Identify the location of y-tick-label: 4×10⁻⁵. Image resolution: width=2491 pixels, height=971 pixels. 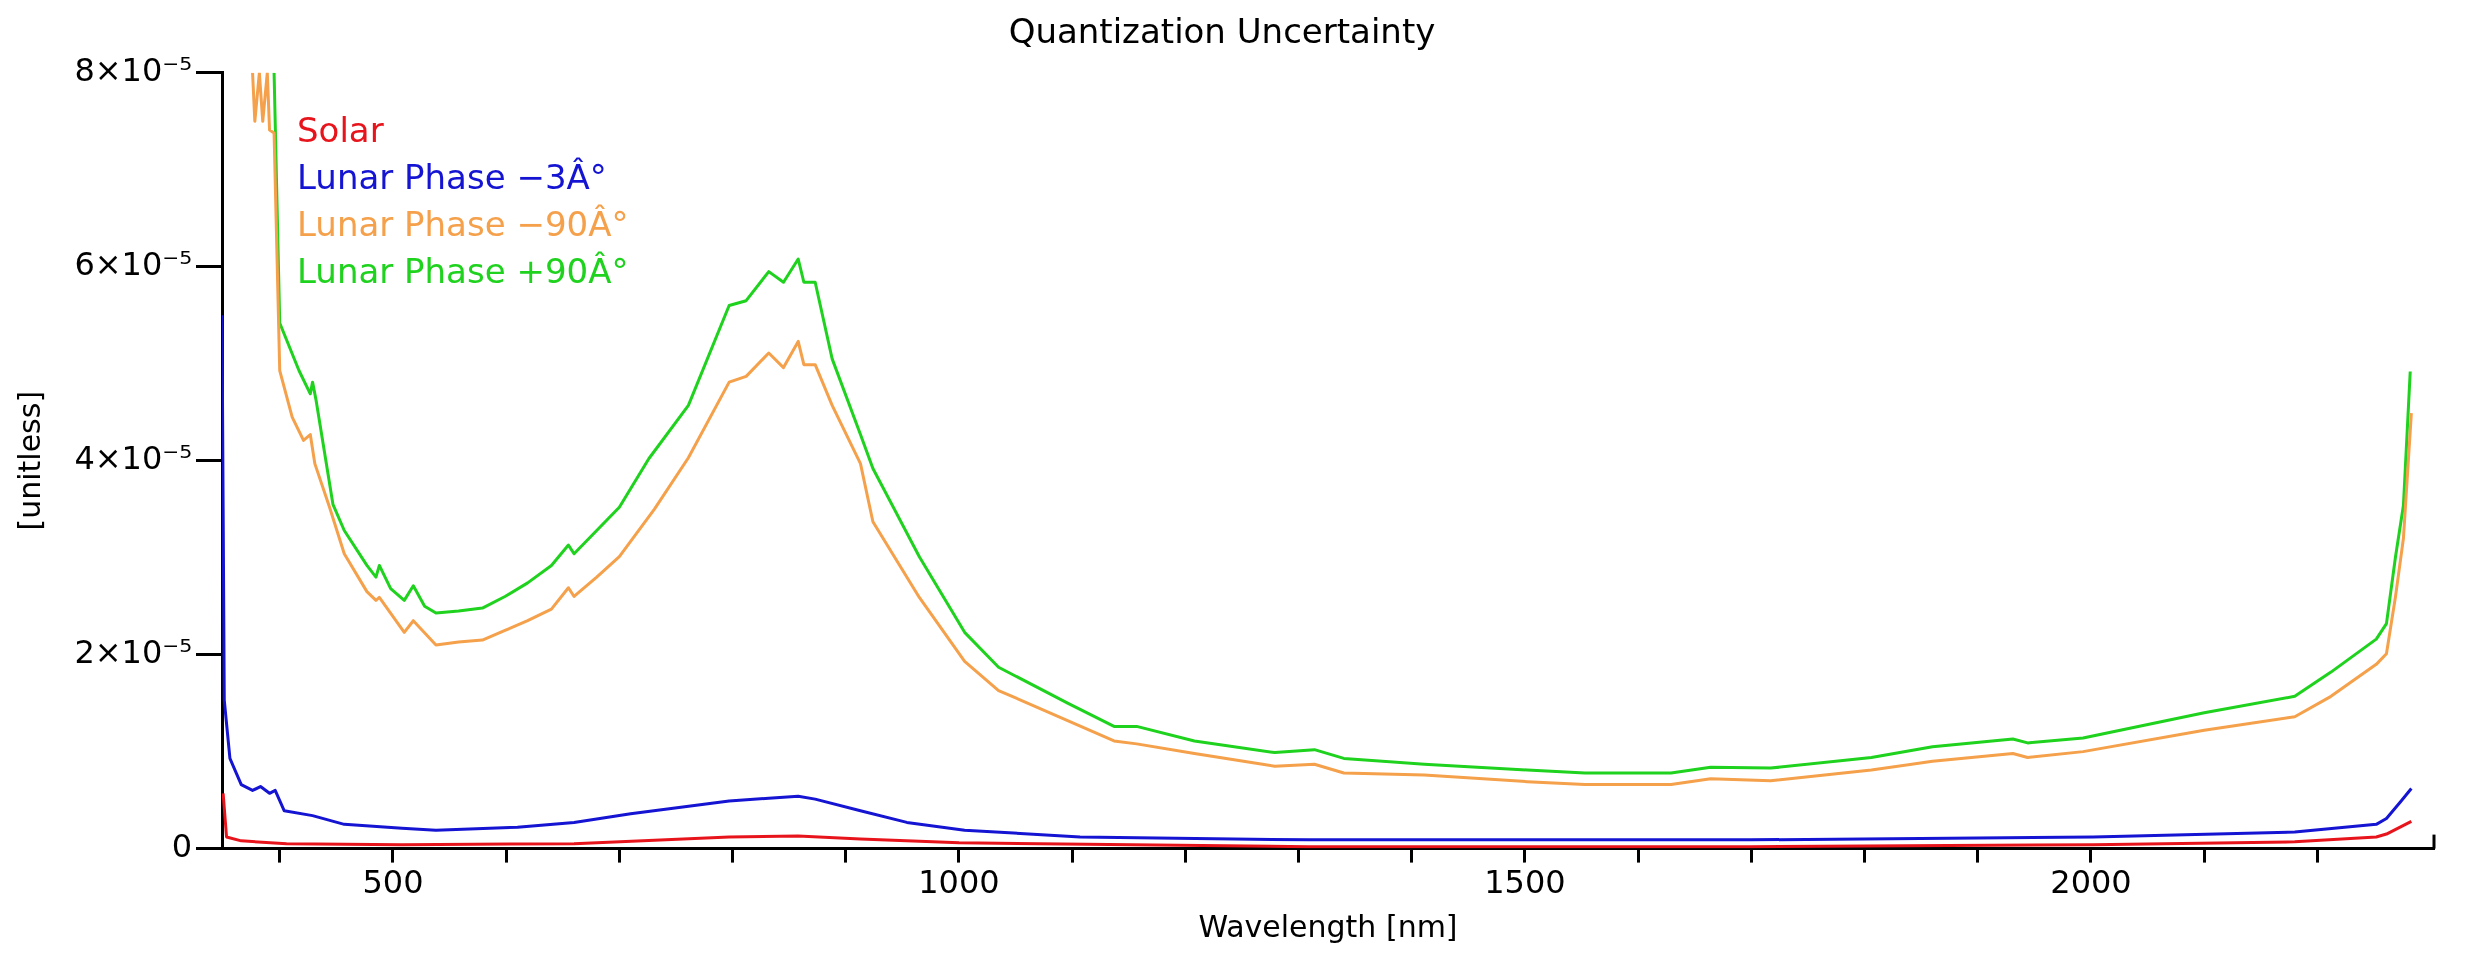
(133, 458).